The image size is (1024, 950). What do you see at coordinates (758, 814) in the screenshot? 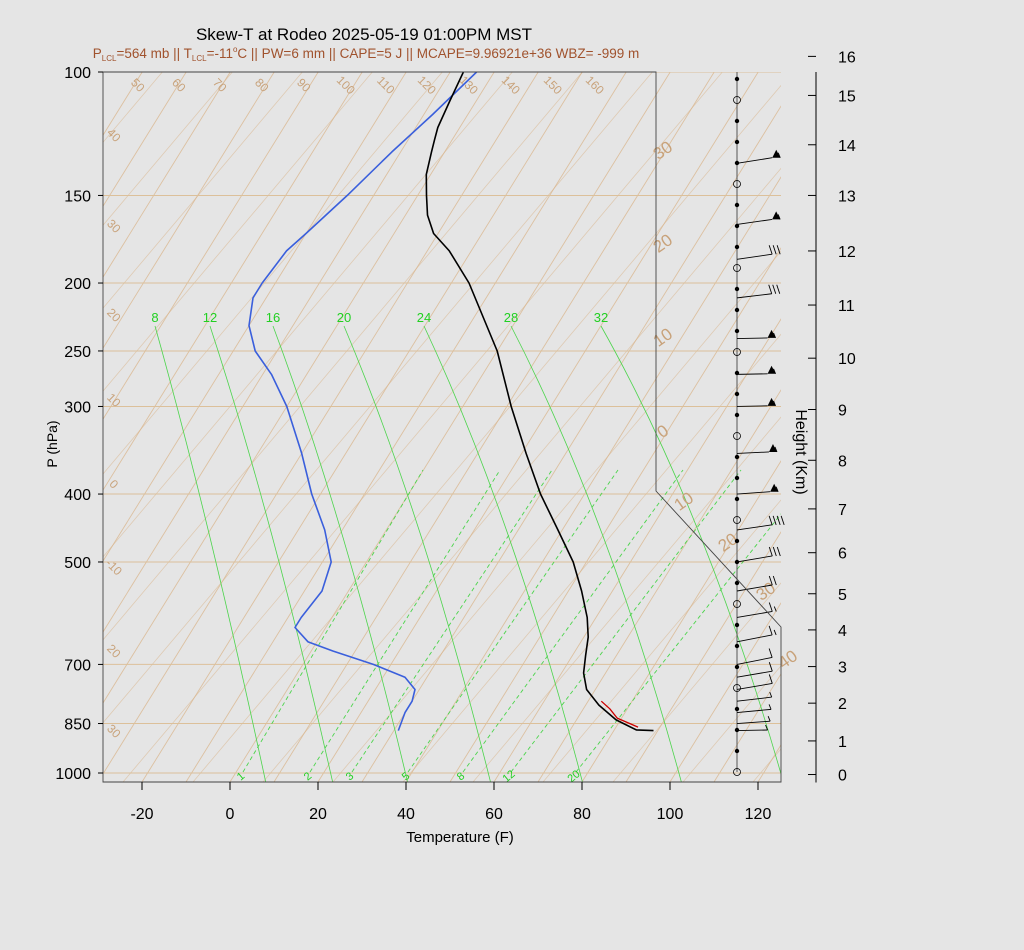
I see `x-tick-label: 120` at bounding box center [758, 814].